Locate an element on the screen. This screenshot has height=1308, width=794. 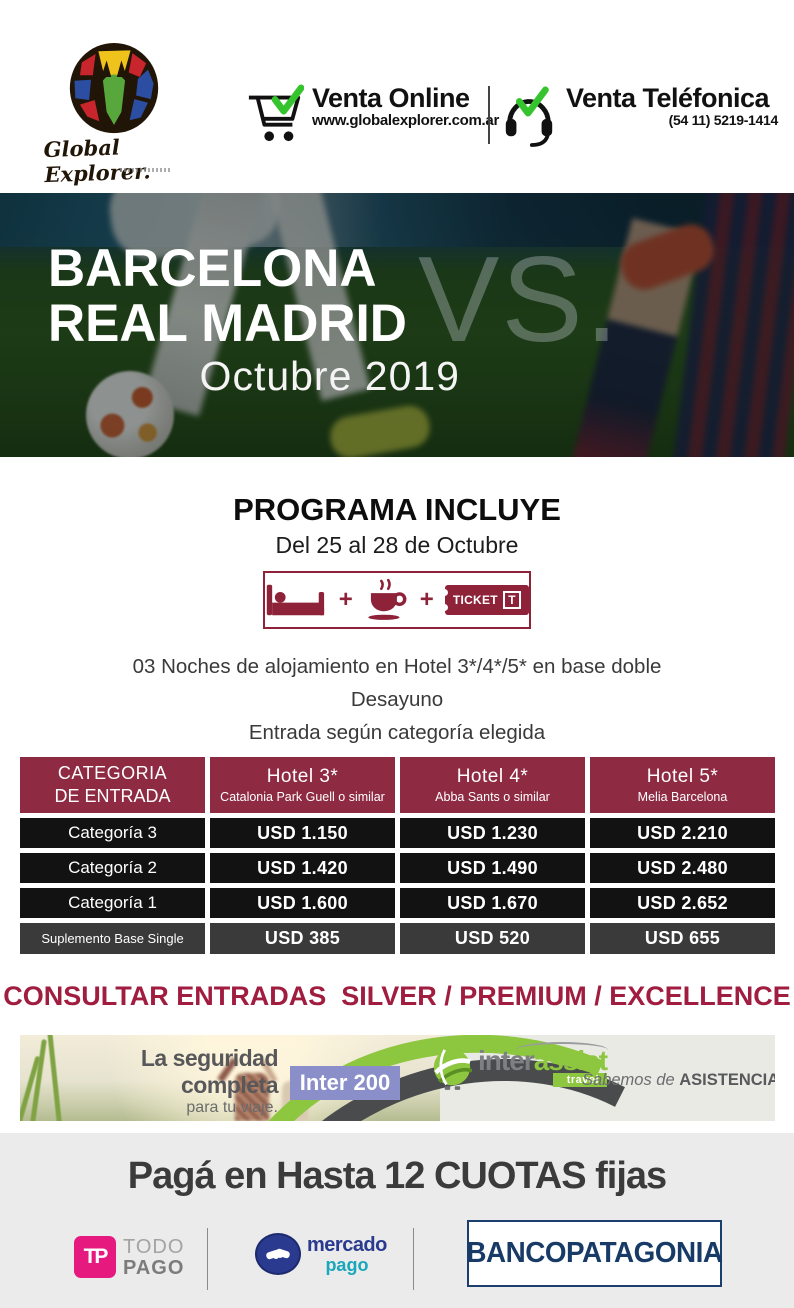
price-cell: USD 1.670 is located at coordinates (492, 903).